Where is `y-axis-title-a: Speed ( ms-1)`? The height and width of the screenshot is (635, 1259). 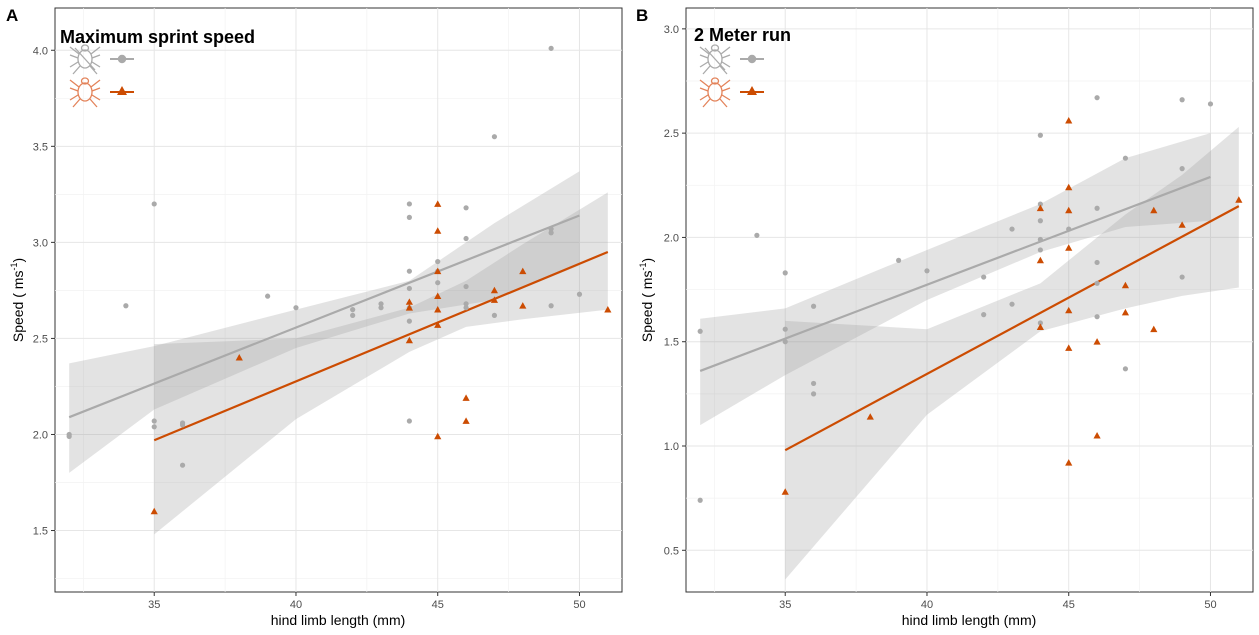 y-axis-title-a: Speed ( ms-1) is located at coordinates (17, 300).